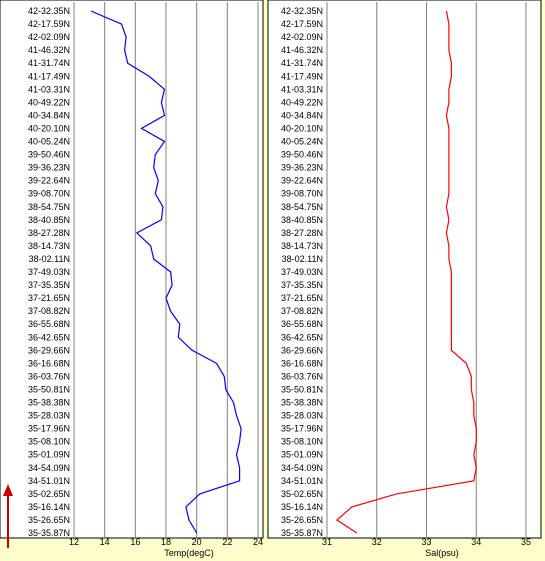  What do you see at coordinates (302, 494) in the screenshot?
I see `salinity-y-tick-label: 35-02.65N` at bounding box center [302, 494].